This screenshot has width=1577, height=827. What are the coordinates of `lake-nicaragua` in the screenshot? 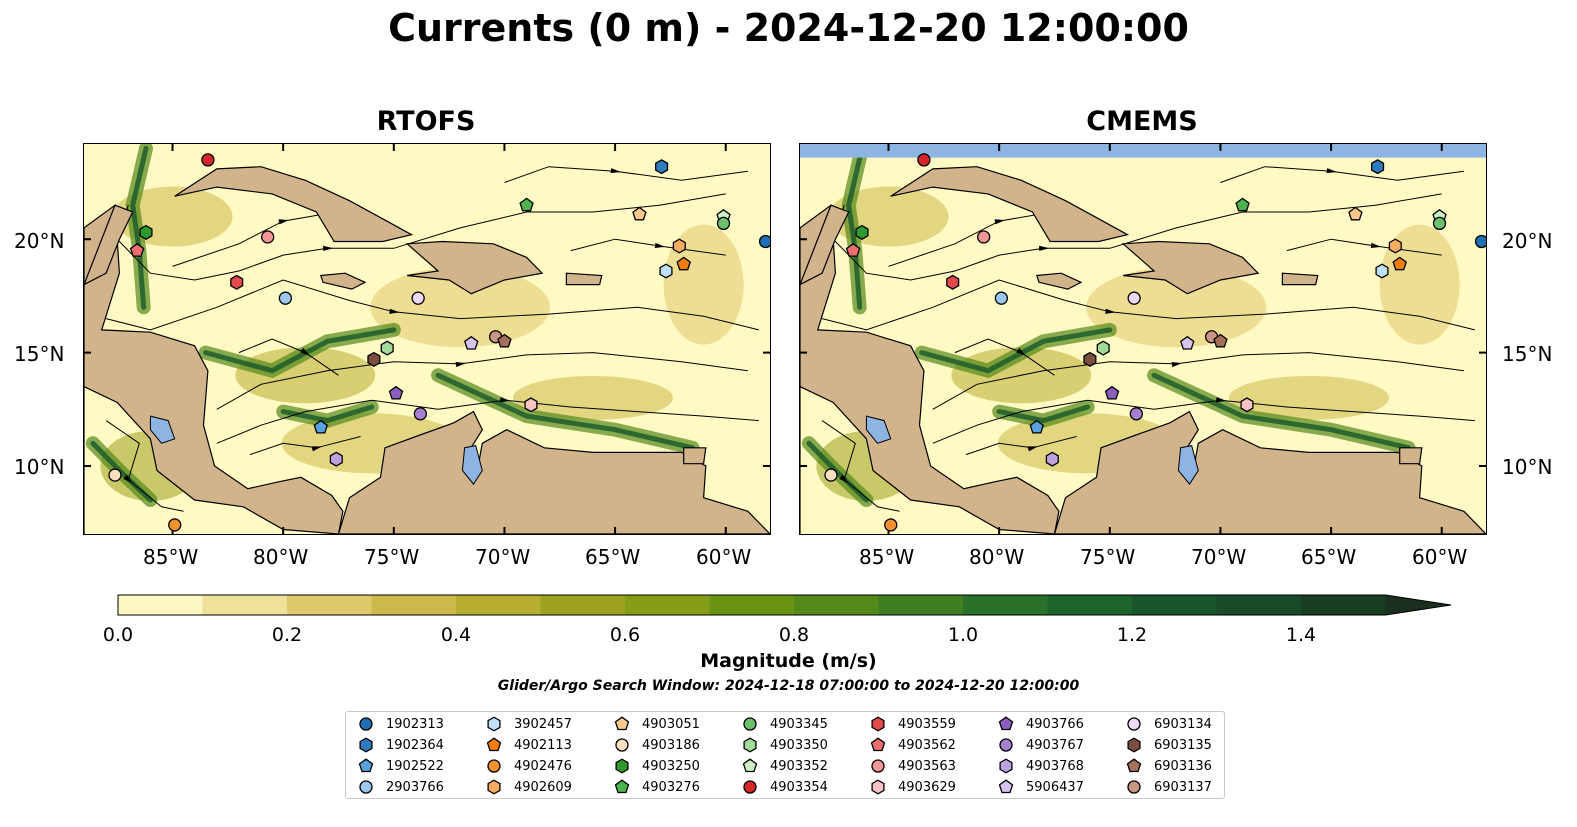 It's located at (162, 429).